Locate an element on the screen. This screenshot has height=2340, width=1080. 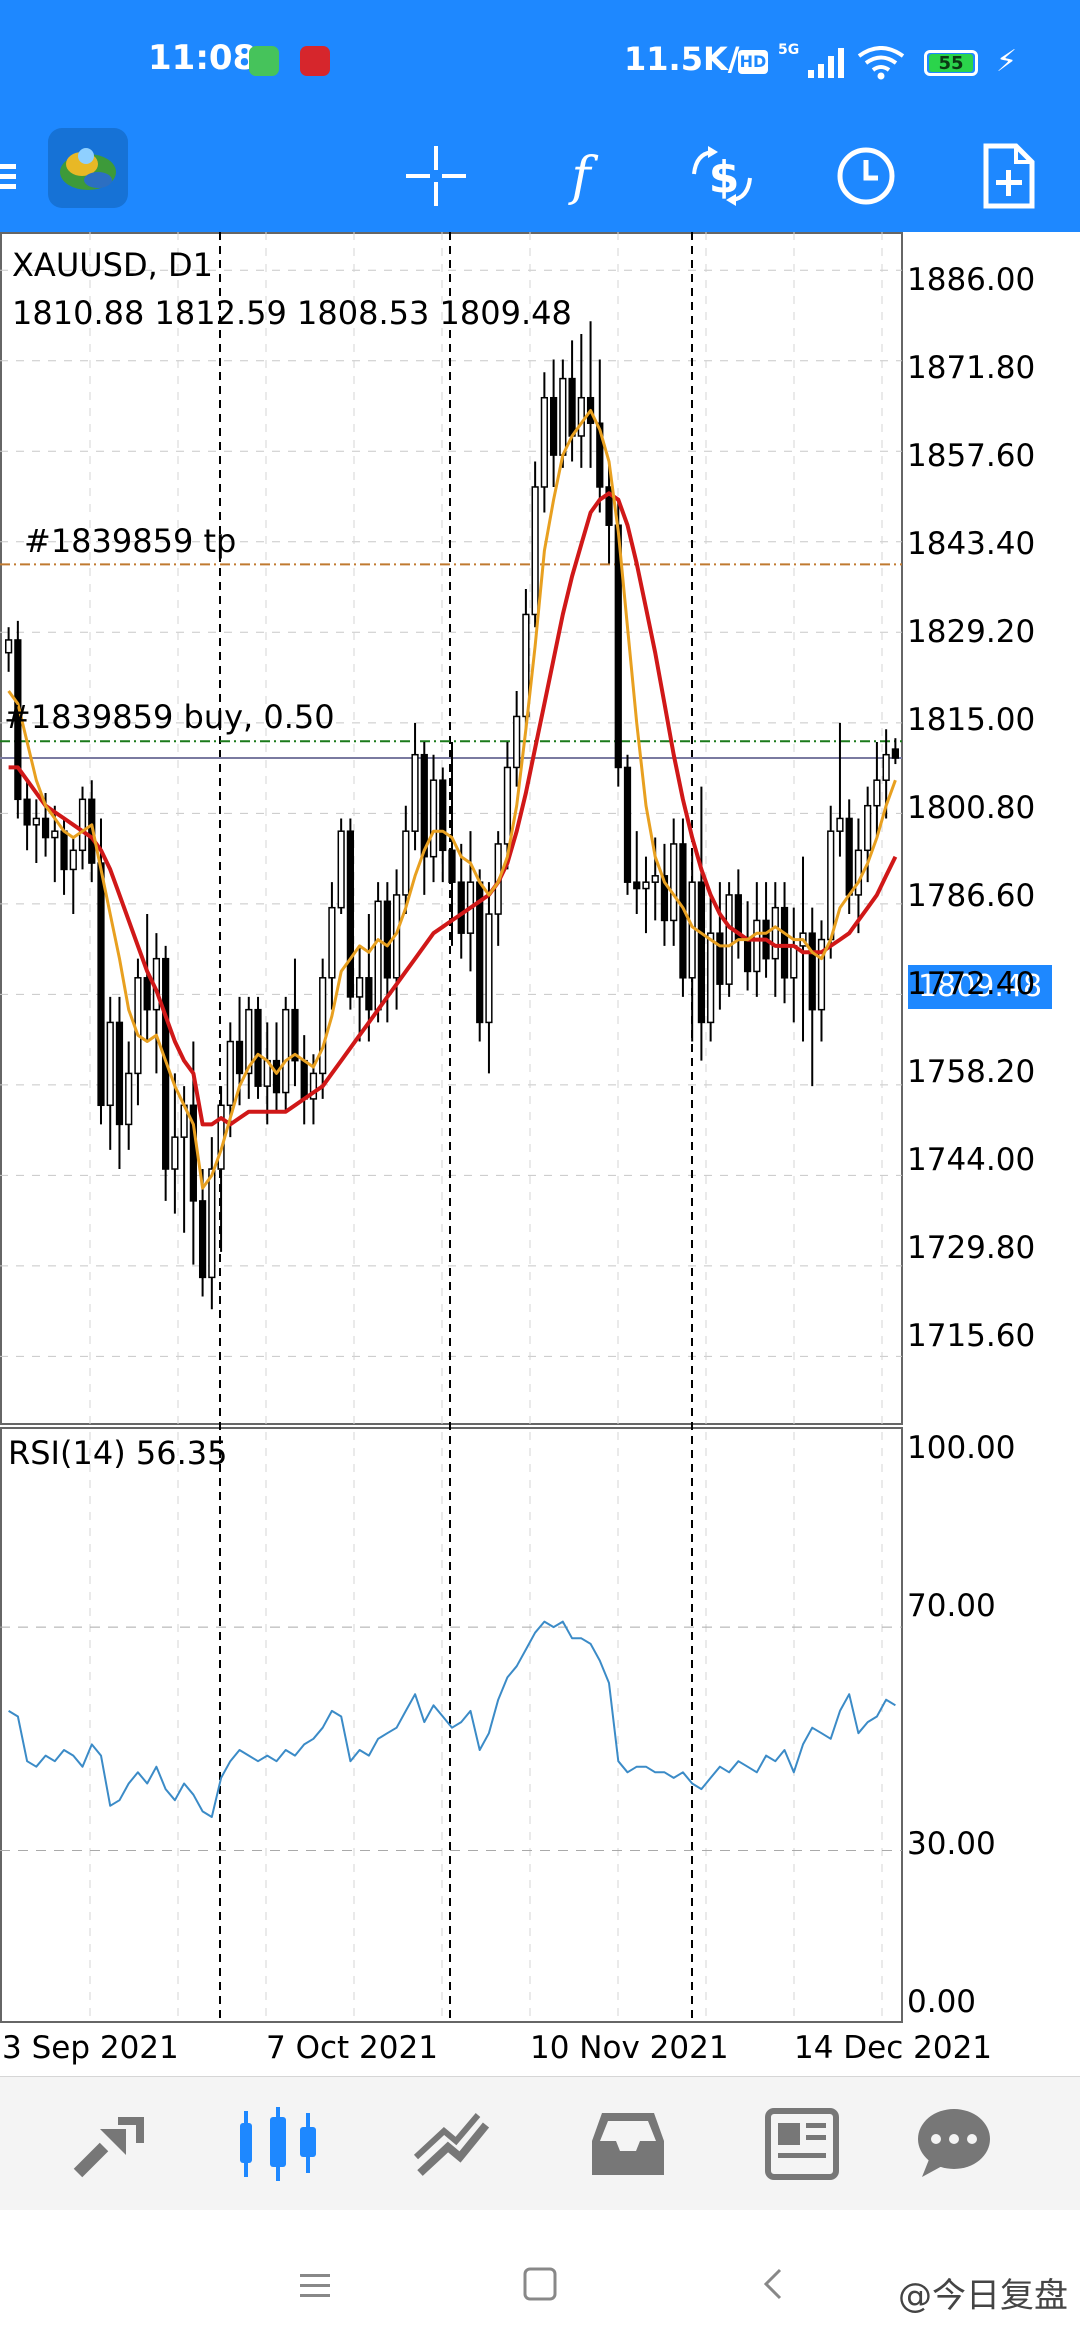
back-icon is located at coordinates (774, 2284).